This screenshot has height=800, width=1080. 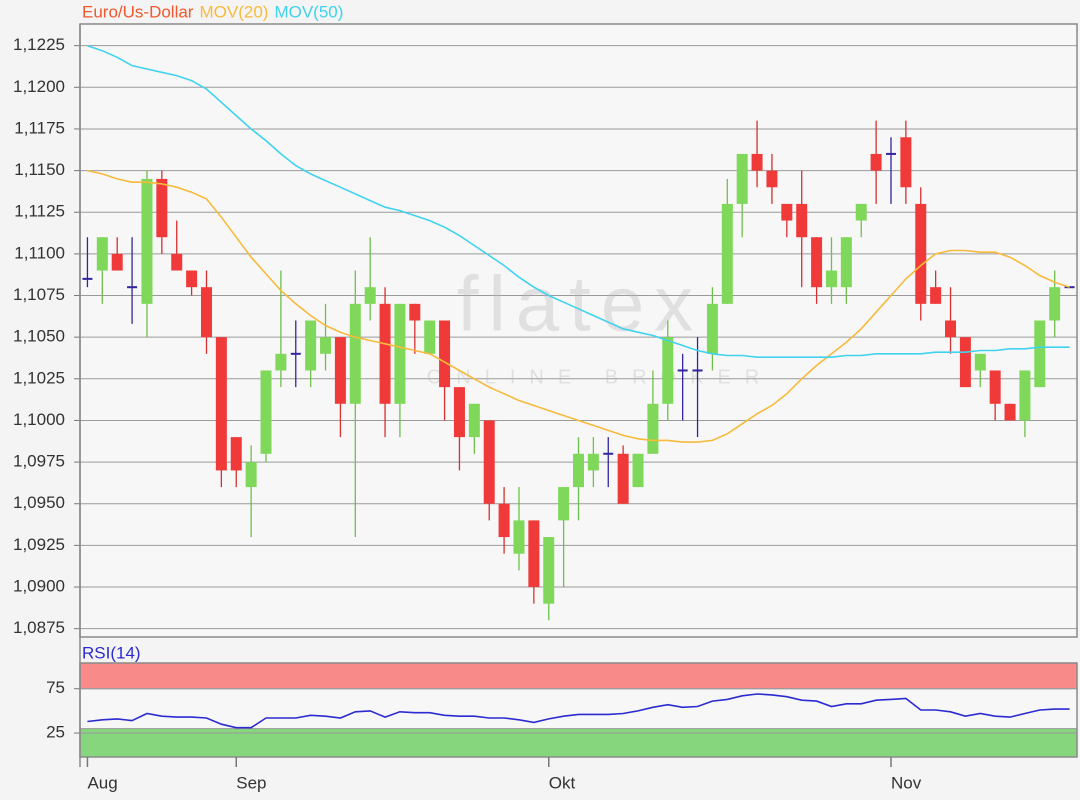 What do you see at coordinates (39, 377) in the screenshot?
I see `y-tick-label: 1,1025` at bounding box center [39, 377].